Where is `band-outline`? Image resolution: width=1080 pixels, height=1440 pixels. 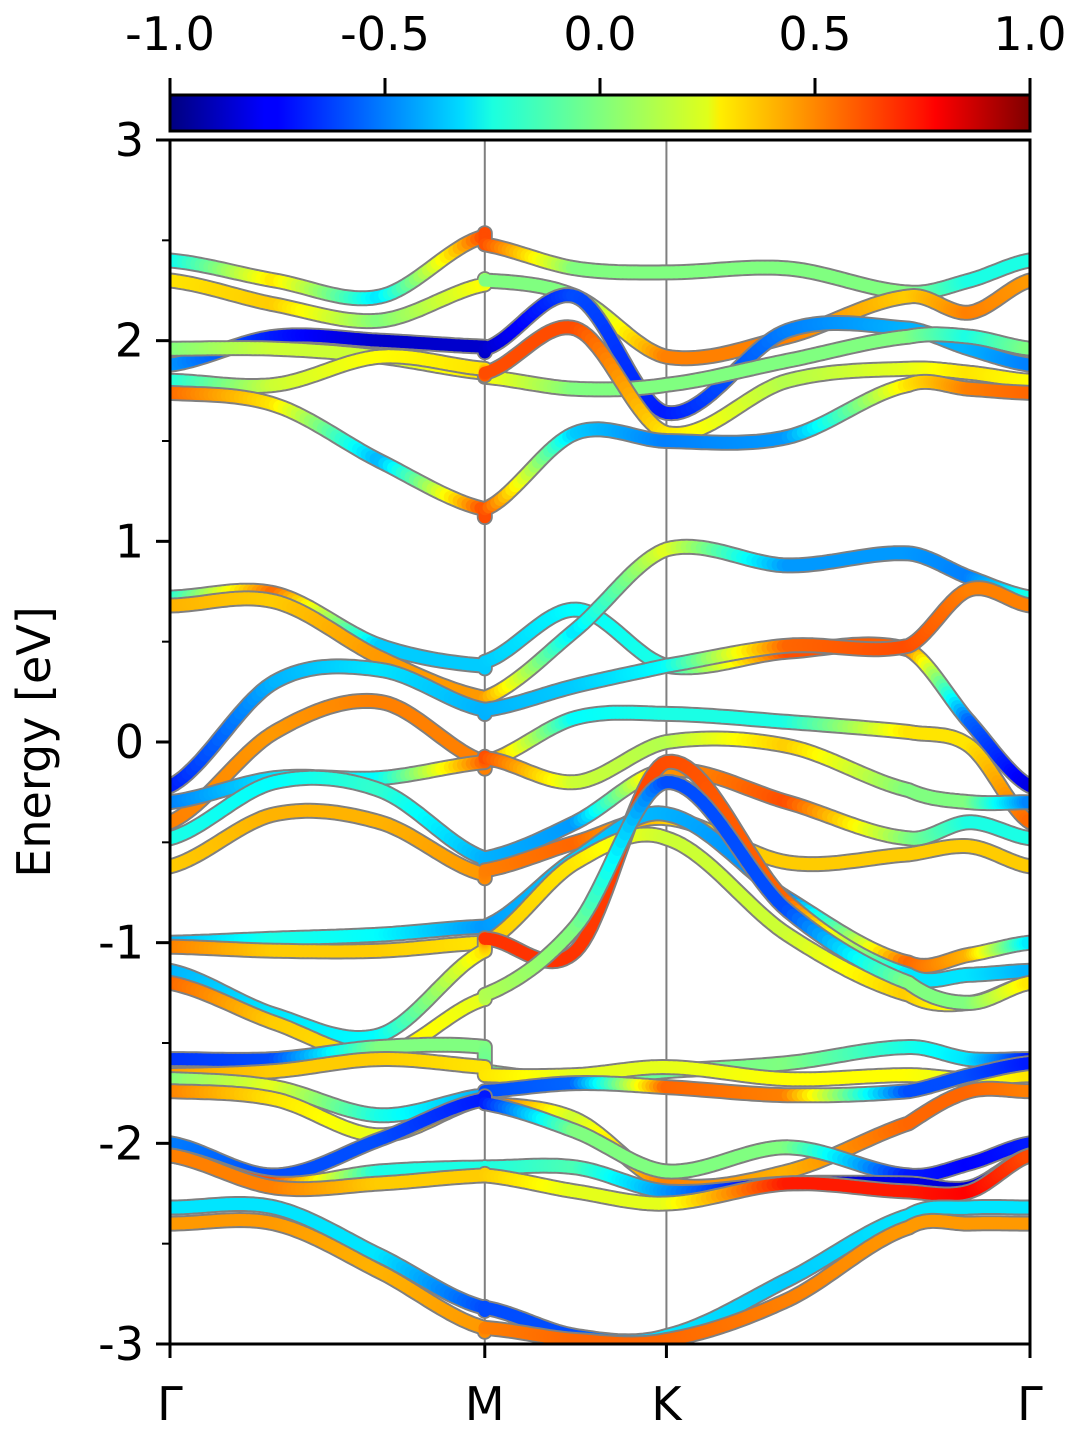 band-outline is located at coordinates (600, 449).